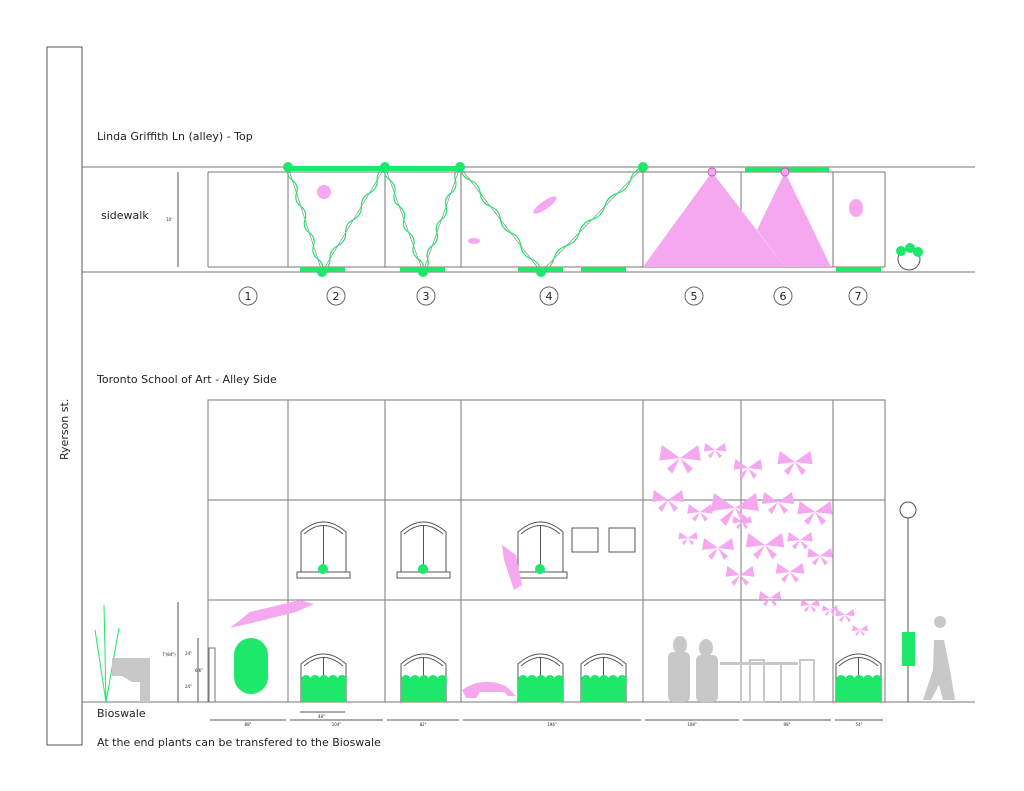  Describe the element at coordinates (64, 396) in the screenshot. I see `ryerson-street-strip` at that location.